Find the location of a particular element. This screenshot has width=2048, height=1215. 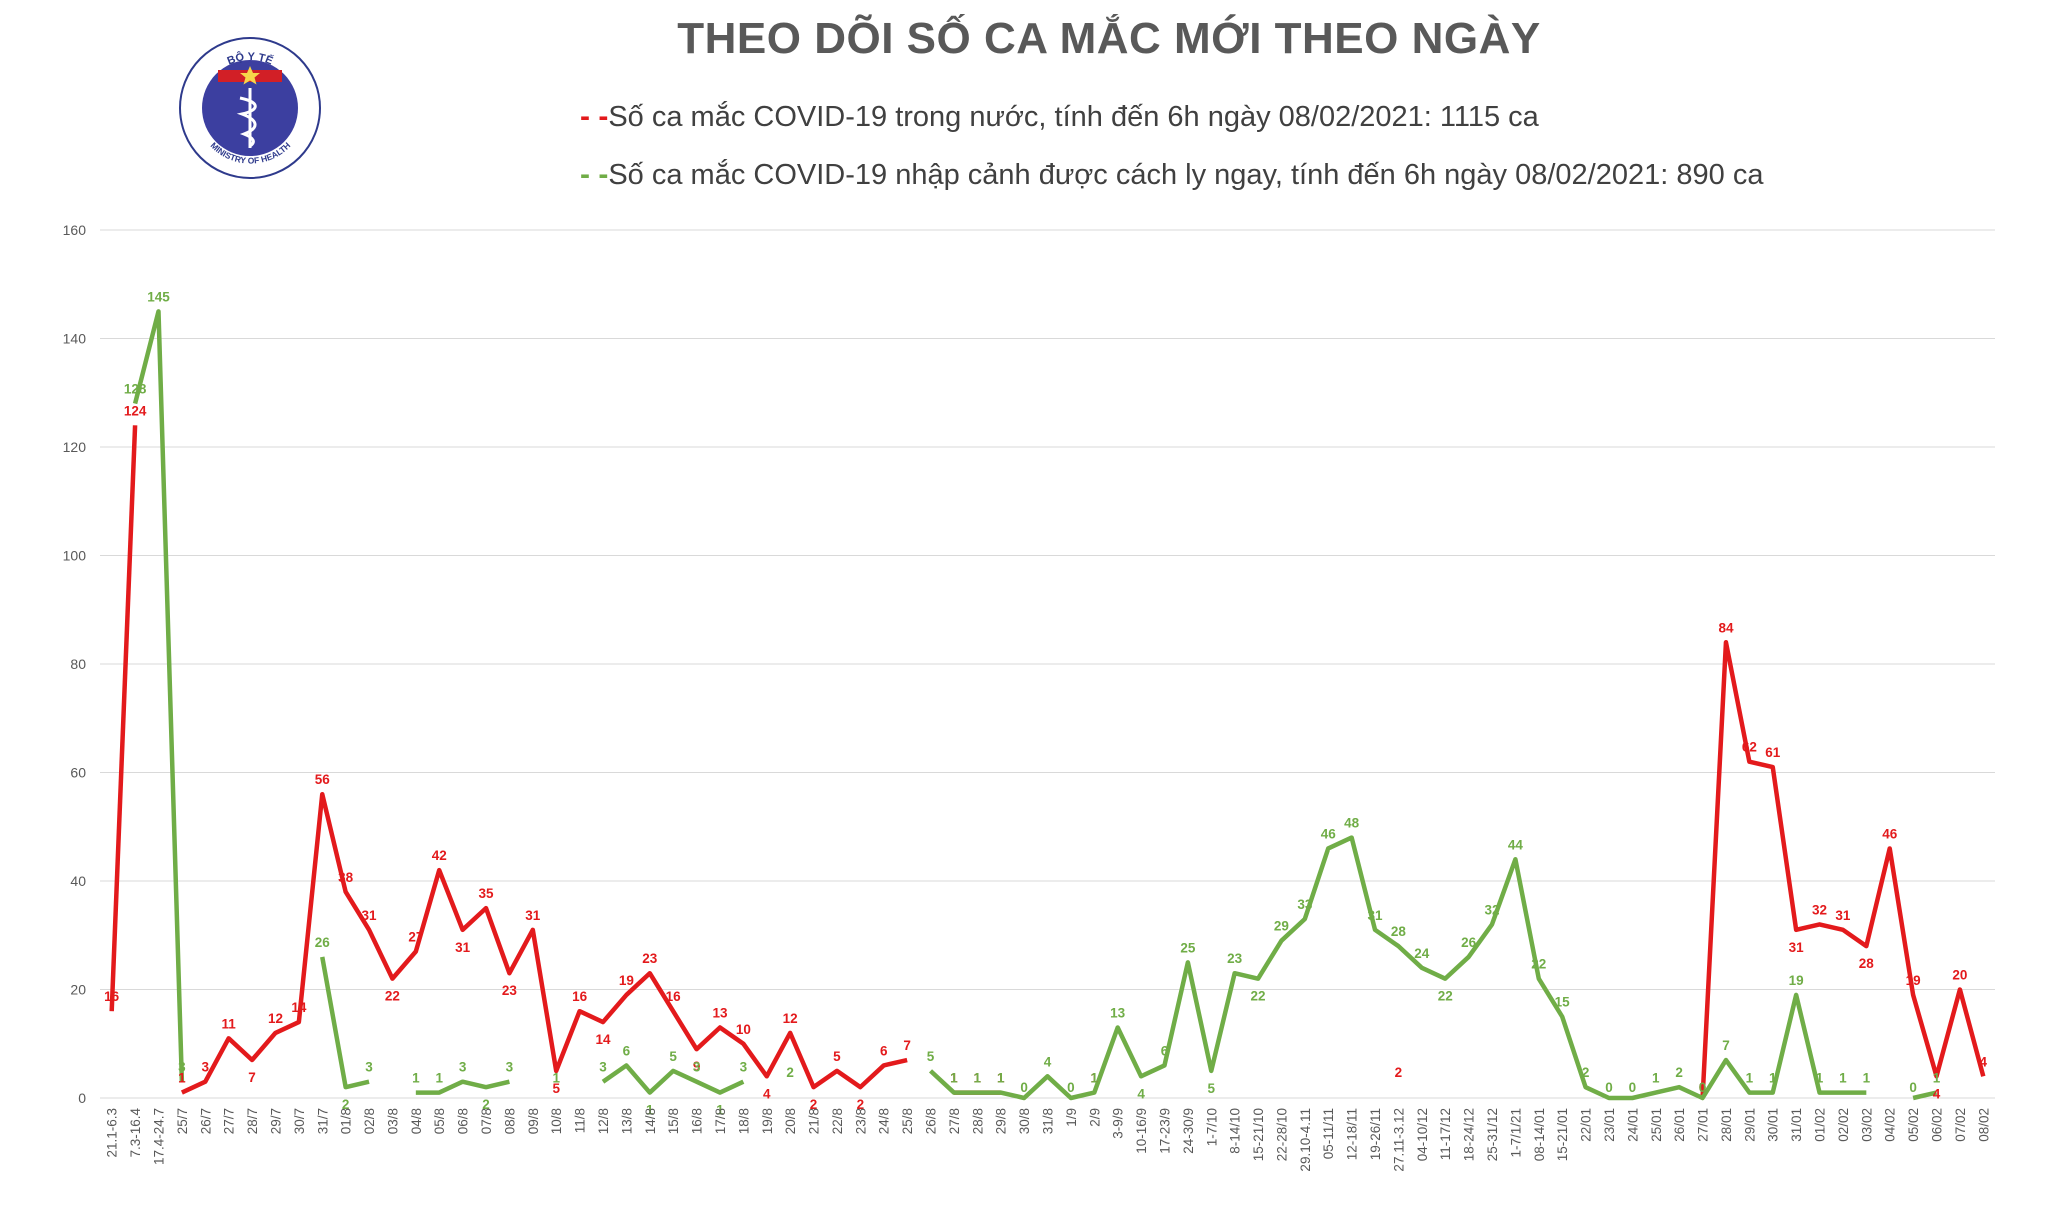

legend-marker-domestic: - - is located at coordinates (594, 116).